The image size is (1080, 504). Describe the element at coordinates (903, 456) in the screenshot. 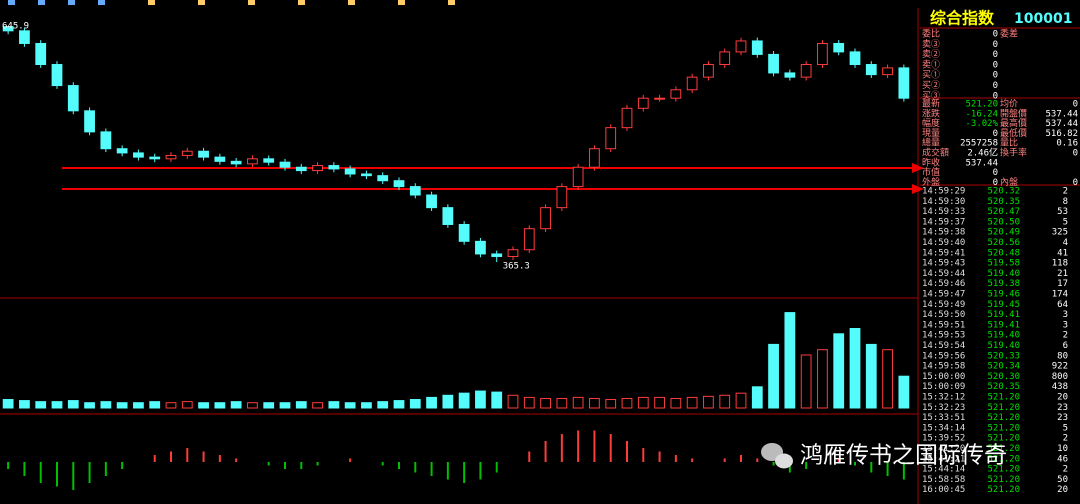

I see `watermark-text: 鸿雁传书之国际传奇` at that location.